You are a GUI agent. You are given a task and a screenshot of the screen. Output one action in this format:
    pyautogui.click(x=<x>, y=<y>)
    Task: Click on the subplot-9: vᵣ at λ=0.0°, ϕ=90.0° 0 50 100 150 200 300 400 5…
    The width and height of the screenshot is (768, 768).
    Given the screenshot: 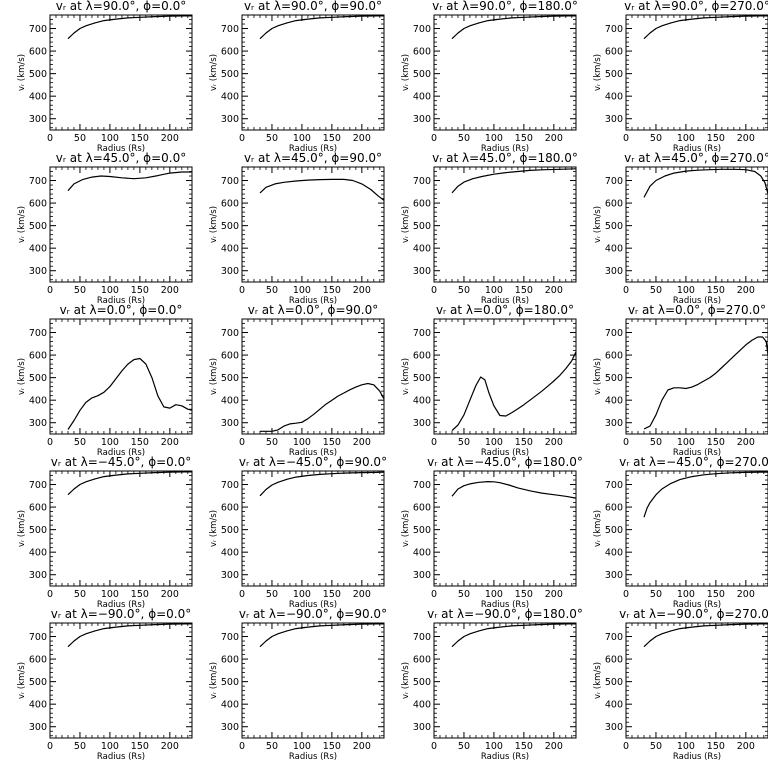 What is the action you would take?
    pyautogui.click(x=297, y=380)
    